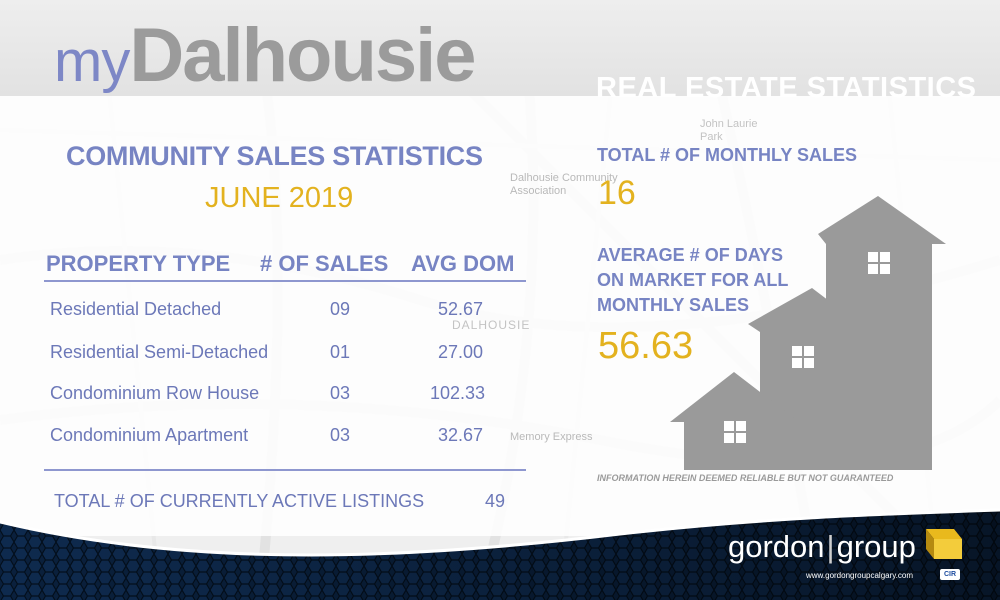 The width and height of the screenshot is (1000, 600). I want to click on report-period: JUNE 2019, so click(279, 198).